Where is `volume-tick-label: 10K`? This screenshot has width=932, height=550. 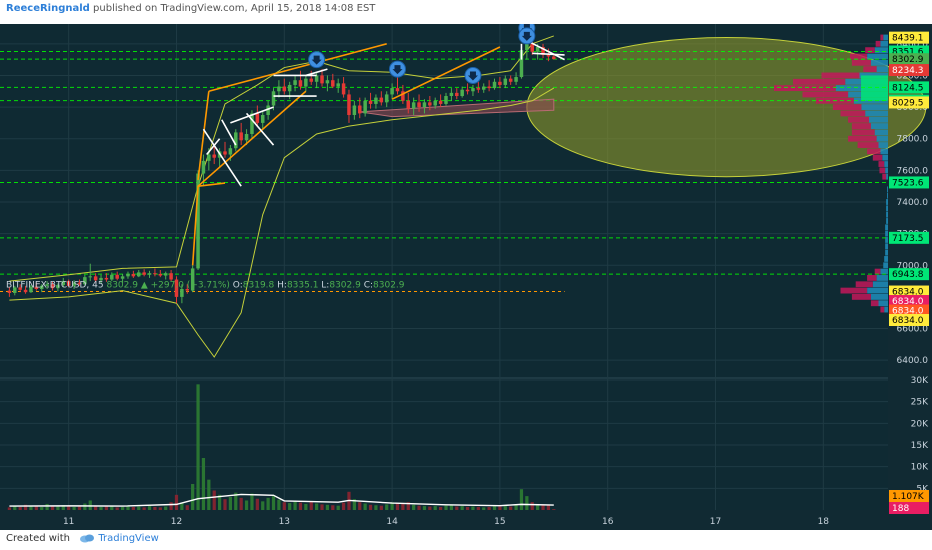
volume-tick-label: 10K is located at coordinates (920, 468).